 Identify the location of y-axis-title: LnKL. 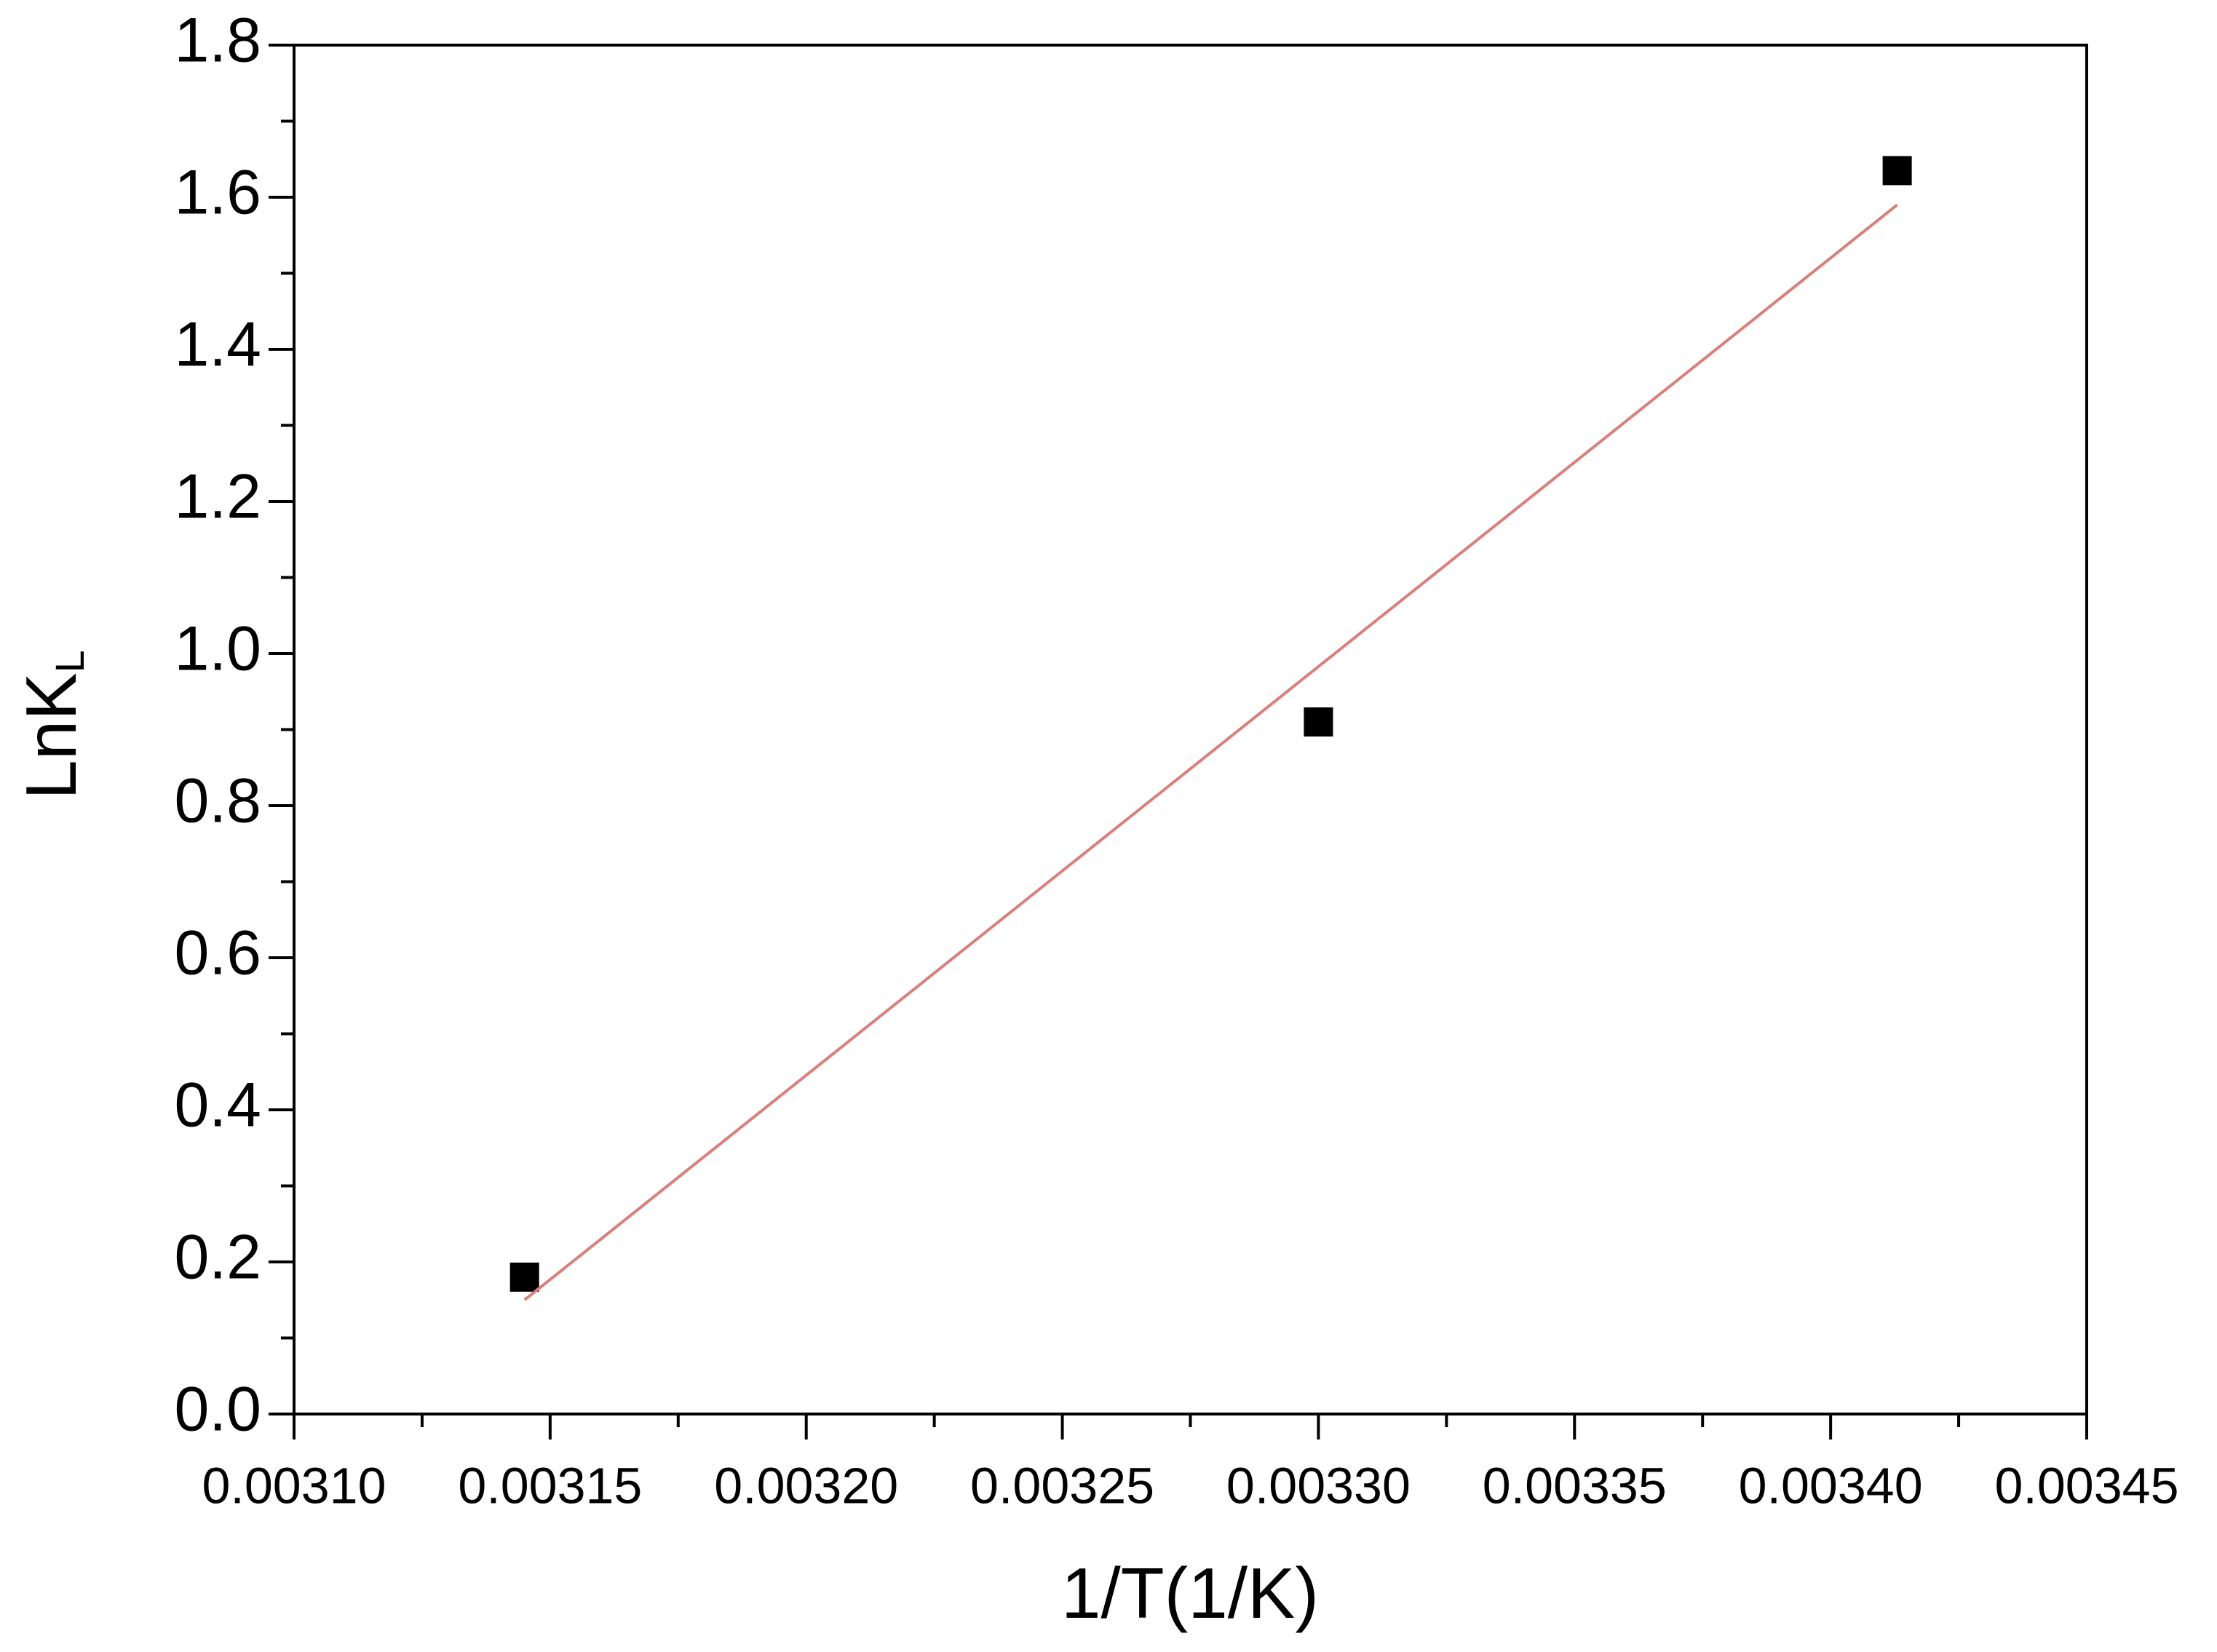
(51, 725).